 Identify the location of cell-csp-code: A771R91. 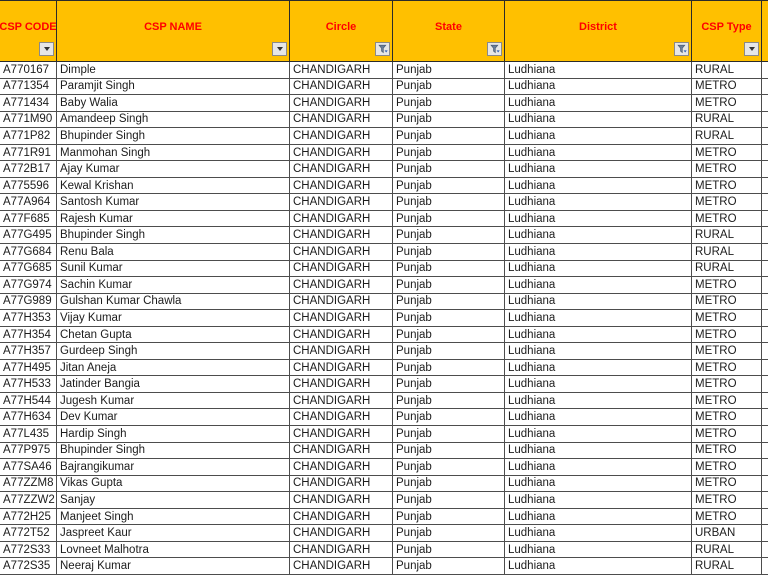
(28, 153).